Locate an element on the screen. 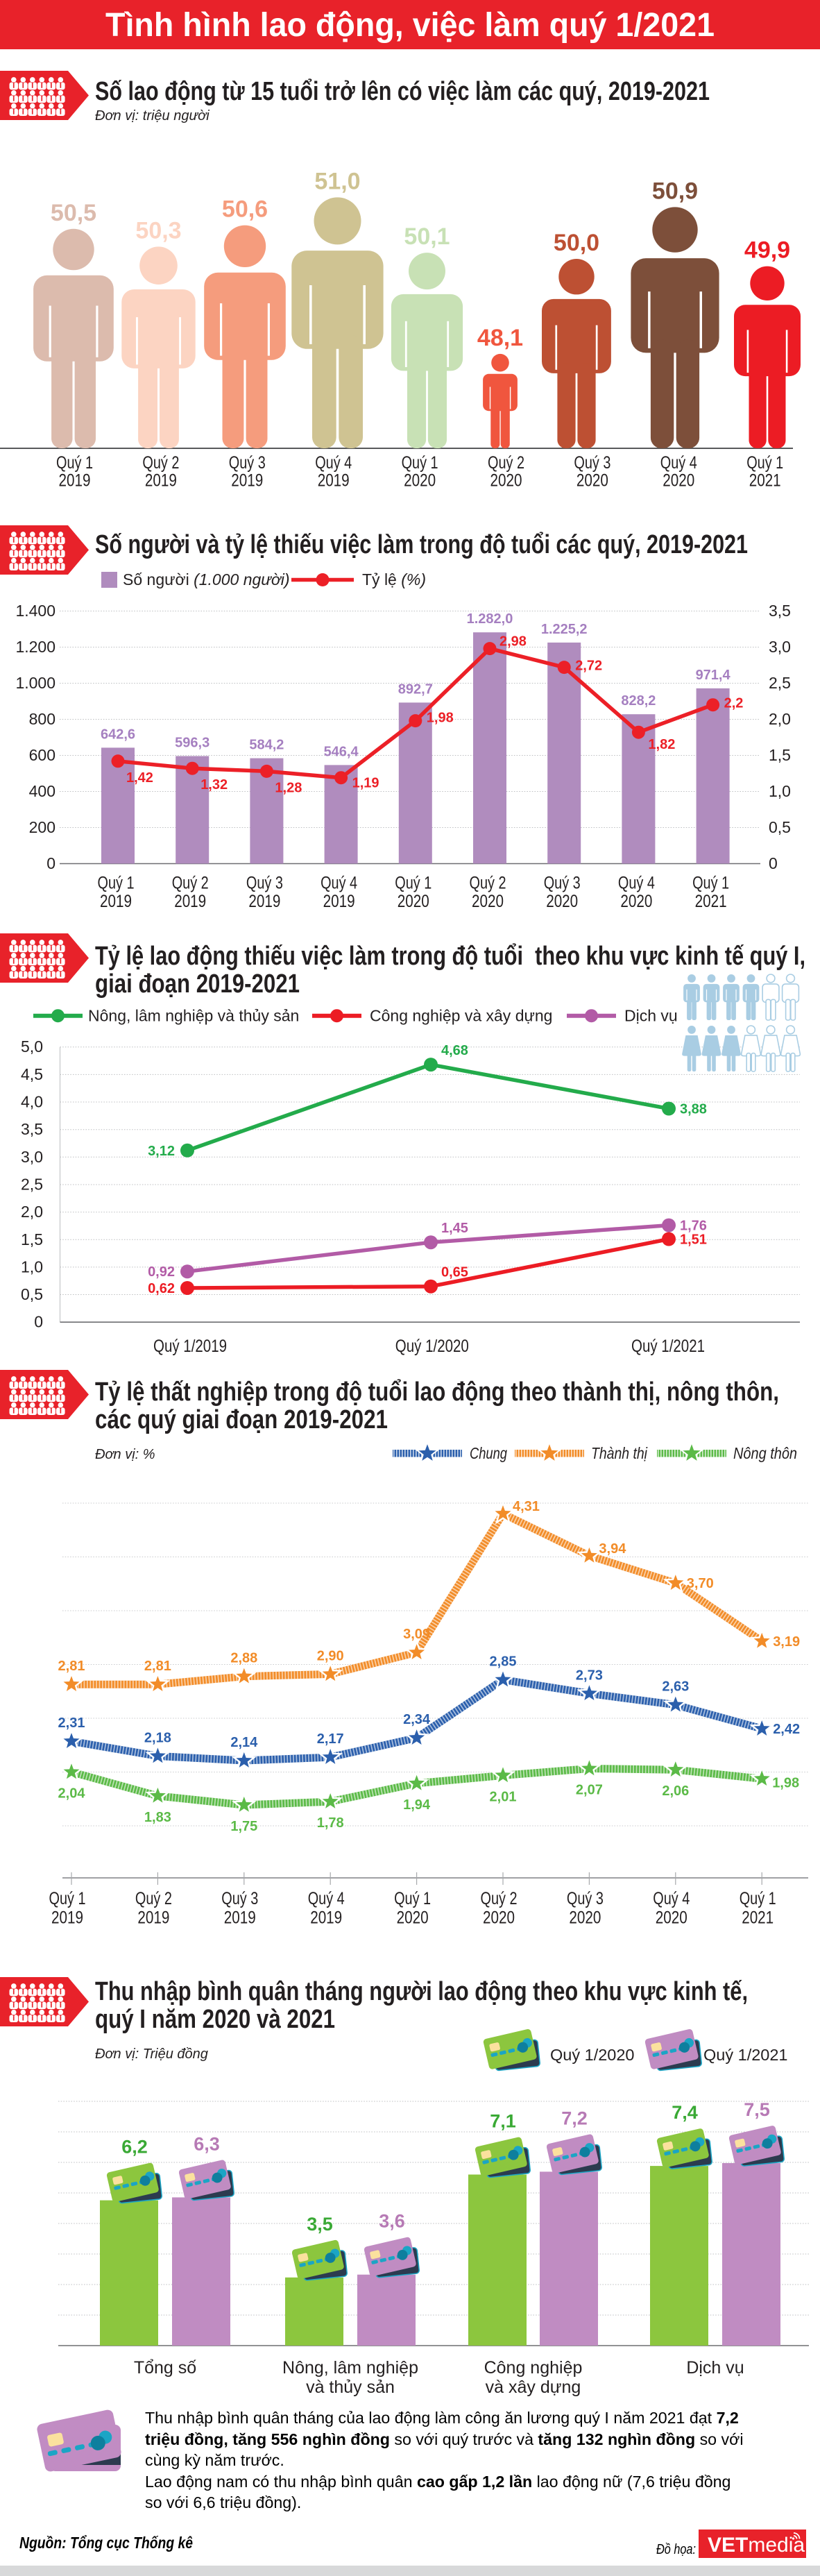  svg-text: 1.282,0 is located at coordinates (490, 619).